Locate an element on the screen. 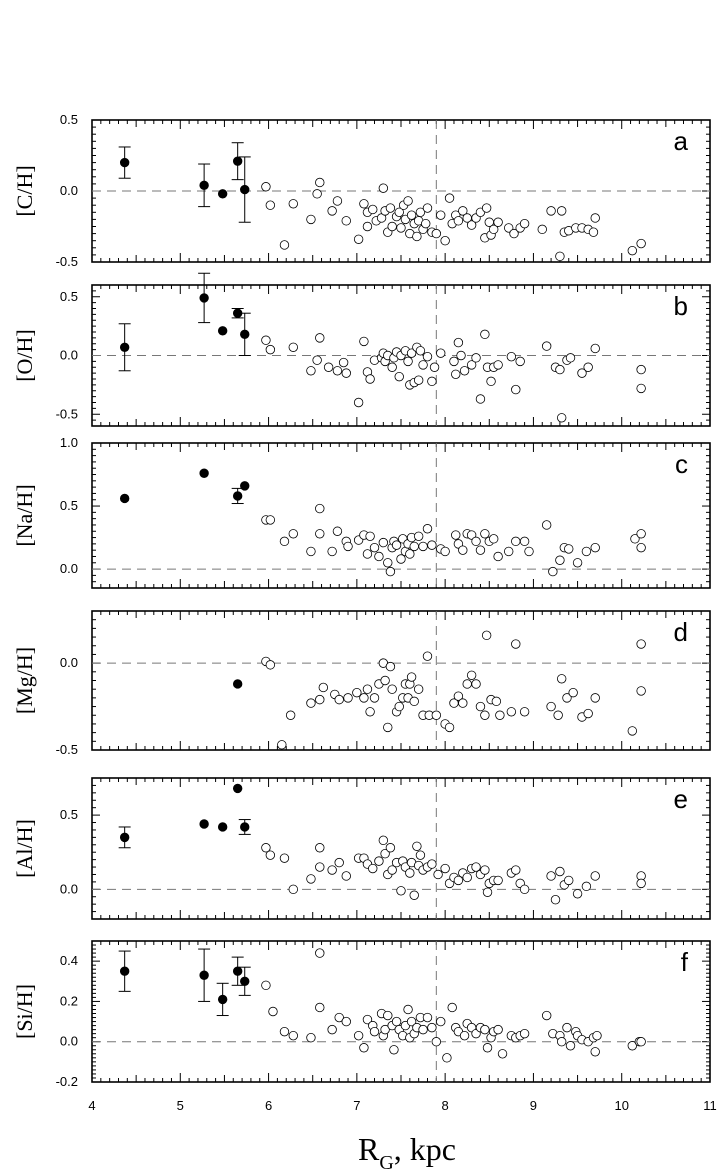 This screenshot has height=1171, width=725. open-points is located at coordinates (453, 690).